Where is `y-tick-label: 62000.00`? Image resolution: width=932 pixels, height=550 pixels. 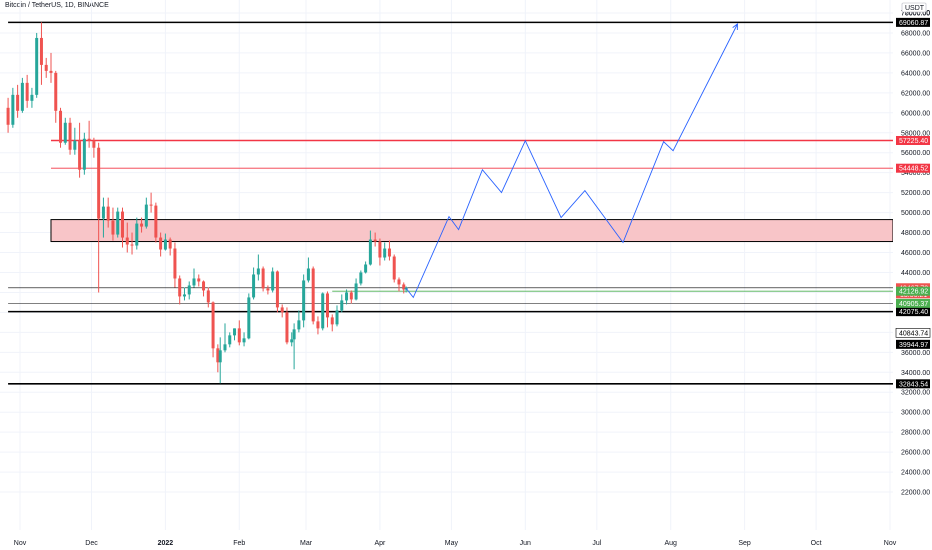 y-tick-label: 62000.00 is located at coordinates (915, 93).